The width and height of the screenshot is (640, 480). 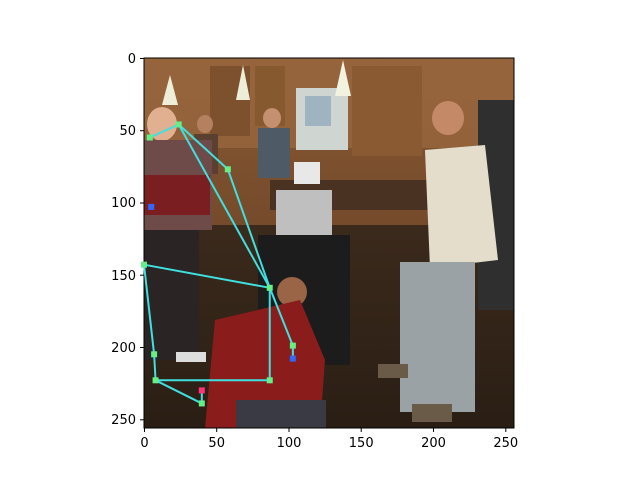 I want to click on y-tick-label: 100, so click(x=123, y=203).